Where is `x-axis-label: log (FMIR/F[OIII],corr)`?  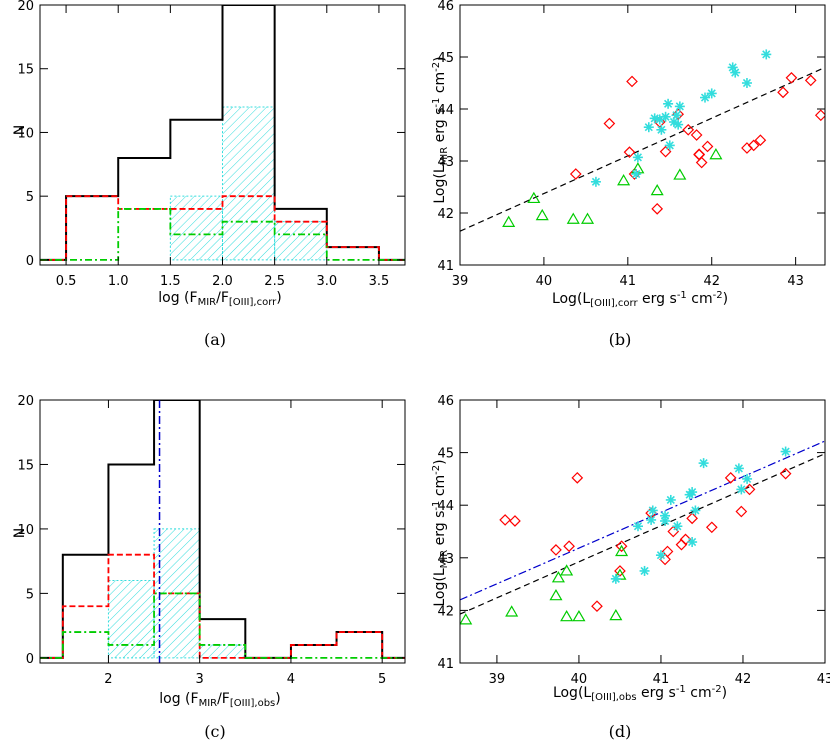
x-axis-label: log (FMIR/F[OIII],corr) is located at coordinates (219, 299).